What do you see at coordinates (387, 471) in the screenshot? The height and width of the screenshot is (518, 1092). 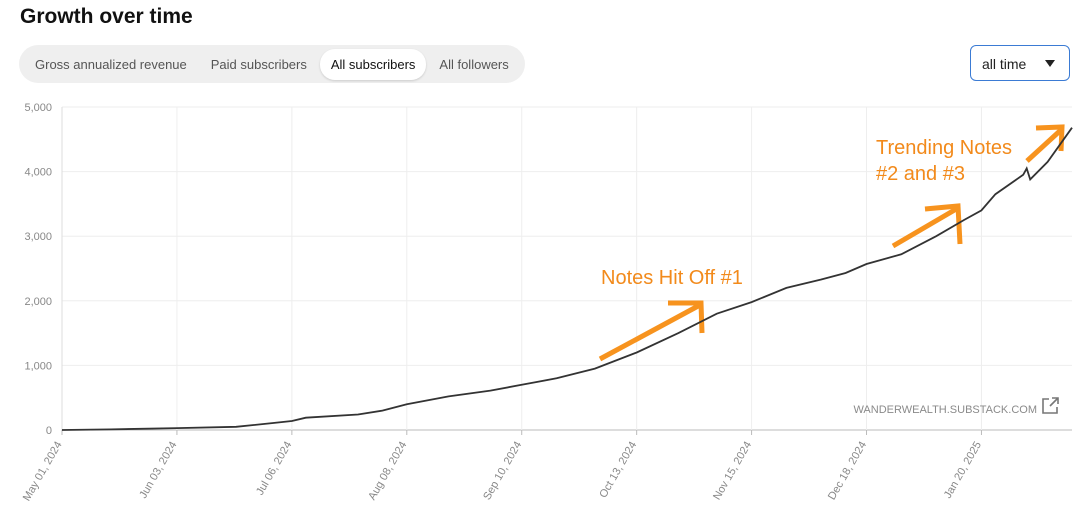 I see `x-tick-label: Aug 08, 2024` at bounding box center [387, 471].